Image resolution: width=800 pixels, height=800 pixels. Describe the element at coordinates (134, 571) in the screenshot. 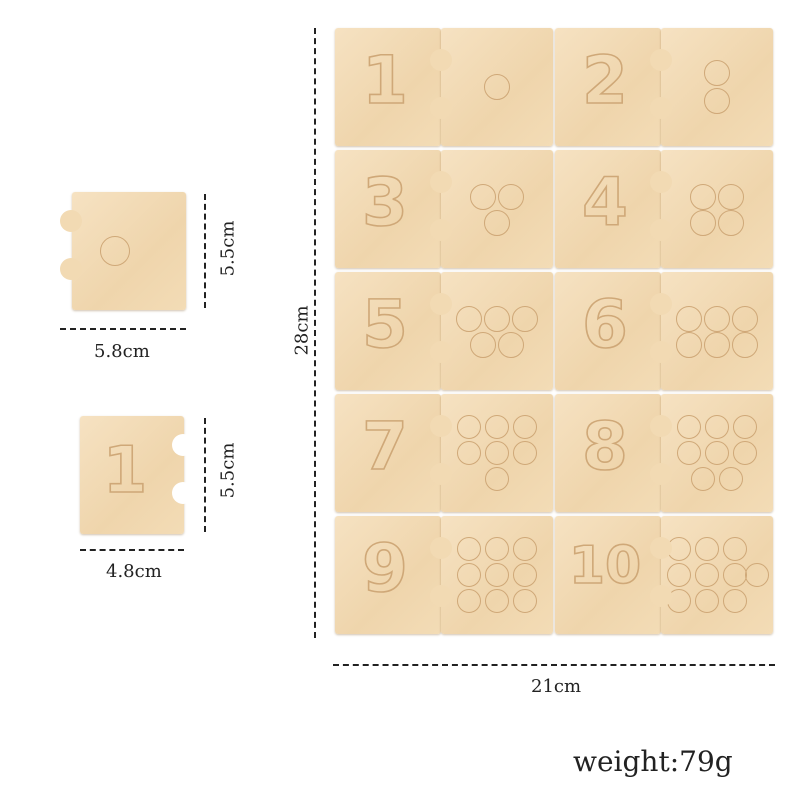

I see `sample-number-width-label: 4.8cm` at that location.